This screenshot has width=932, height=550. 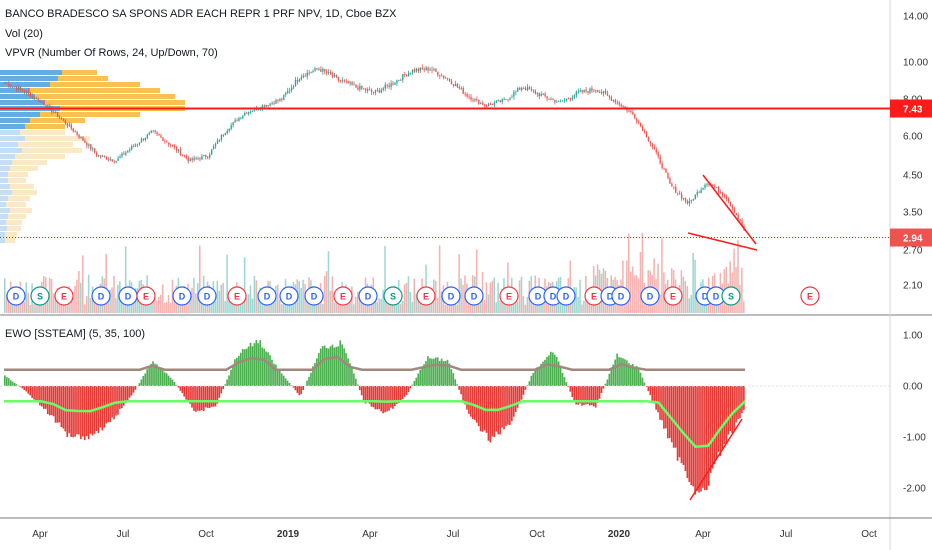 I want to click on price-tick-label: 2.10, so click(x=913, y=286).